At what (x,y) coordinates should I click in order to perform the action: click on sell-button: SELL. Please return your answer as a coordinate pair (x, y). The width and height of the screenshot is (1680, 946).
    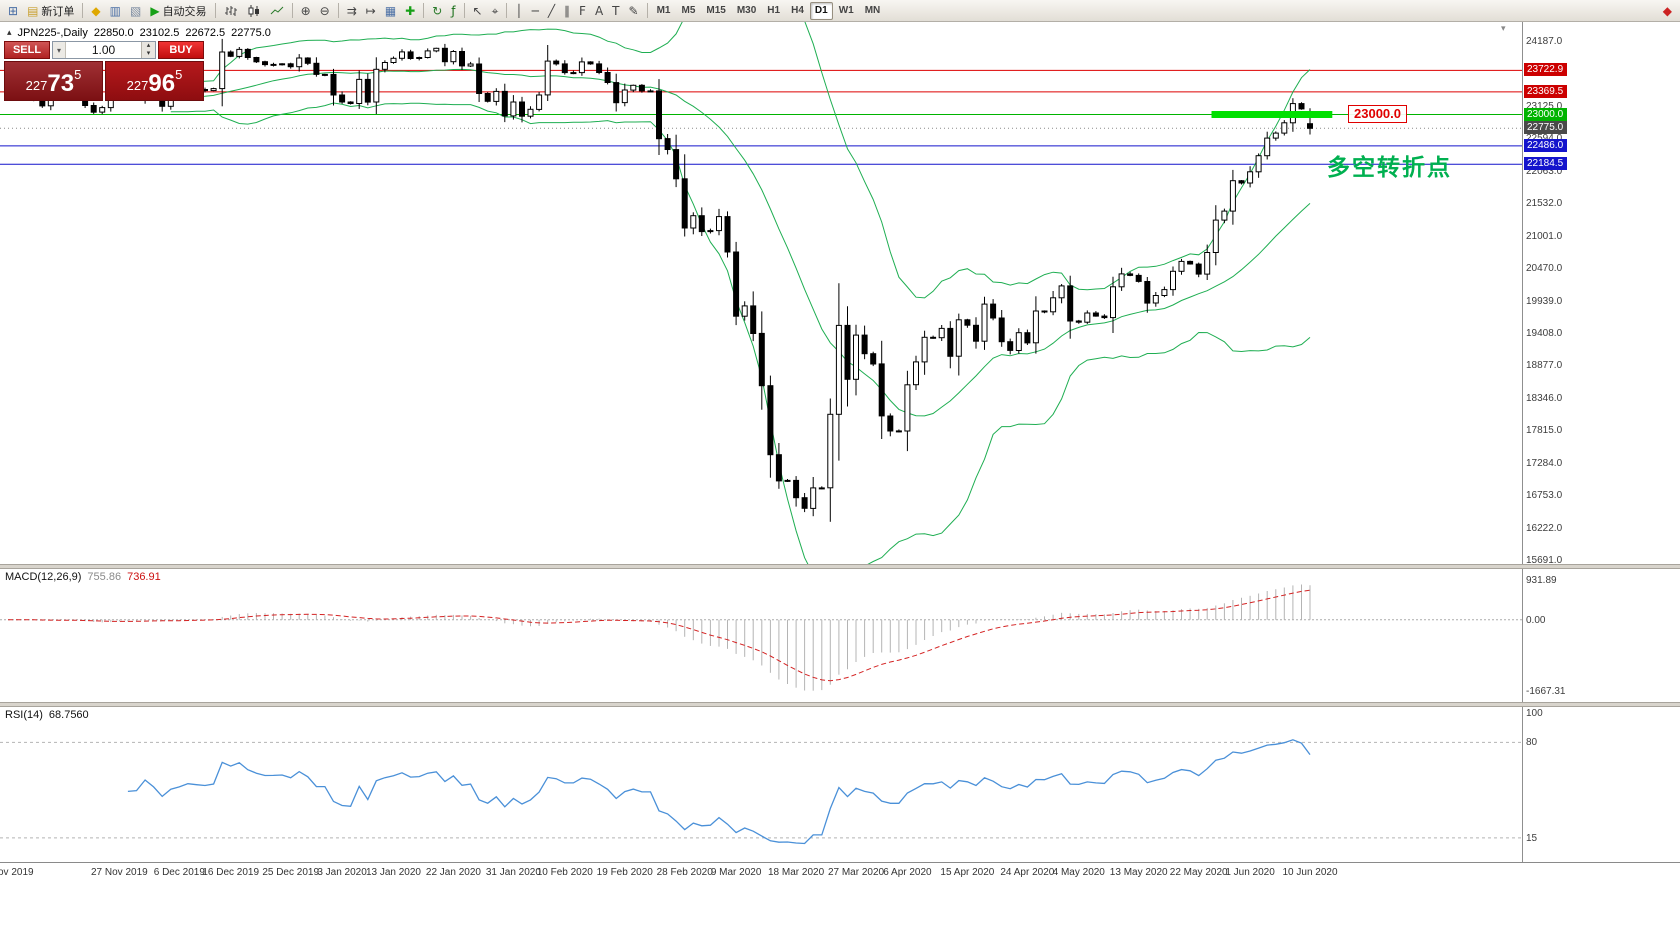
    Looking at the image, I should click on (27, 50).